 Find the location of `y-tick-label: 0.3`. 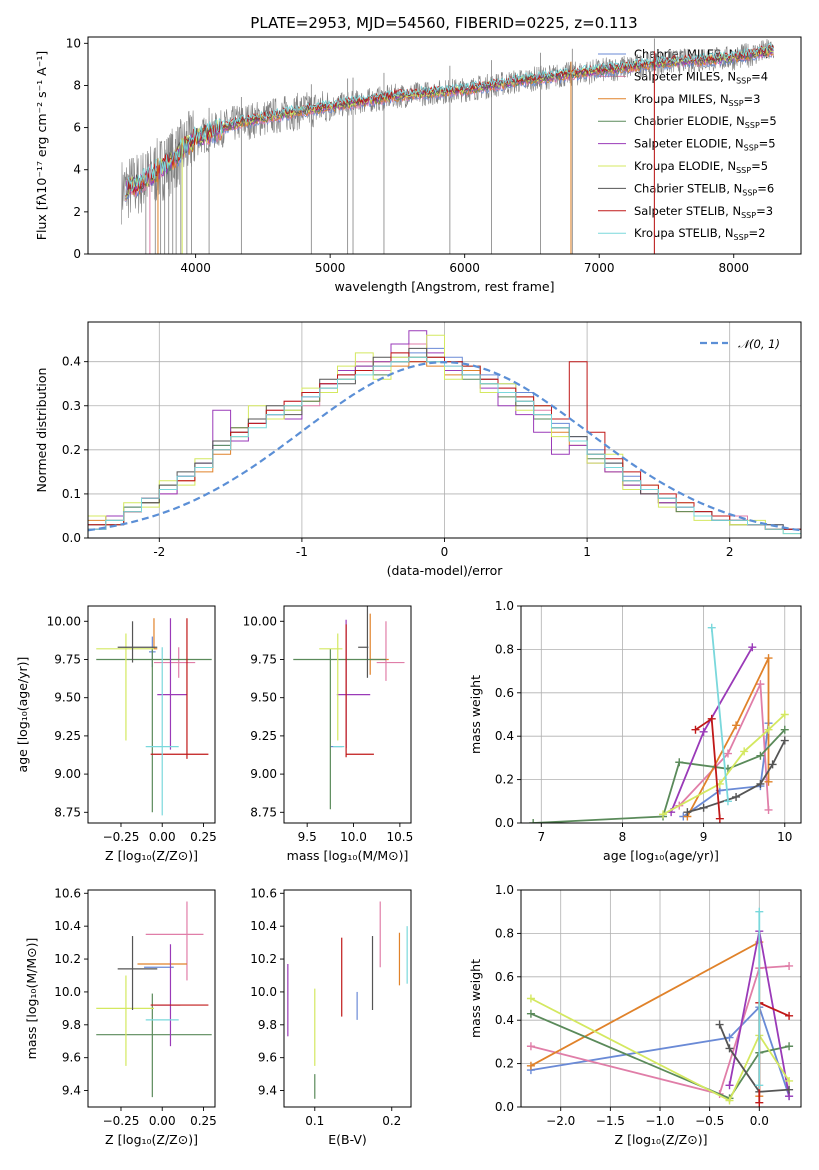

y-tick-label: 0.3 is located at coordinates (71, 406).